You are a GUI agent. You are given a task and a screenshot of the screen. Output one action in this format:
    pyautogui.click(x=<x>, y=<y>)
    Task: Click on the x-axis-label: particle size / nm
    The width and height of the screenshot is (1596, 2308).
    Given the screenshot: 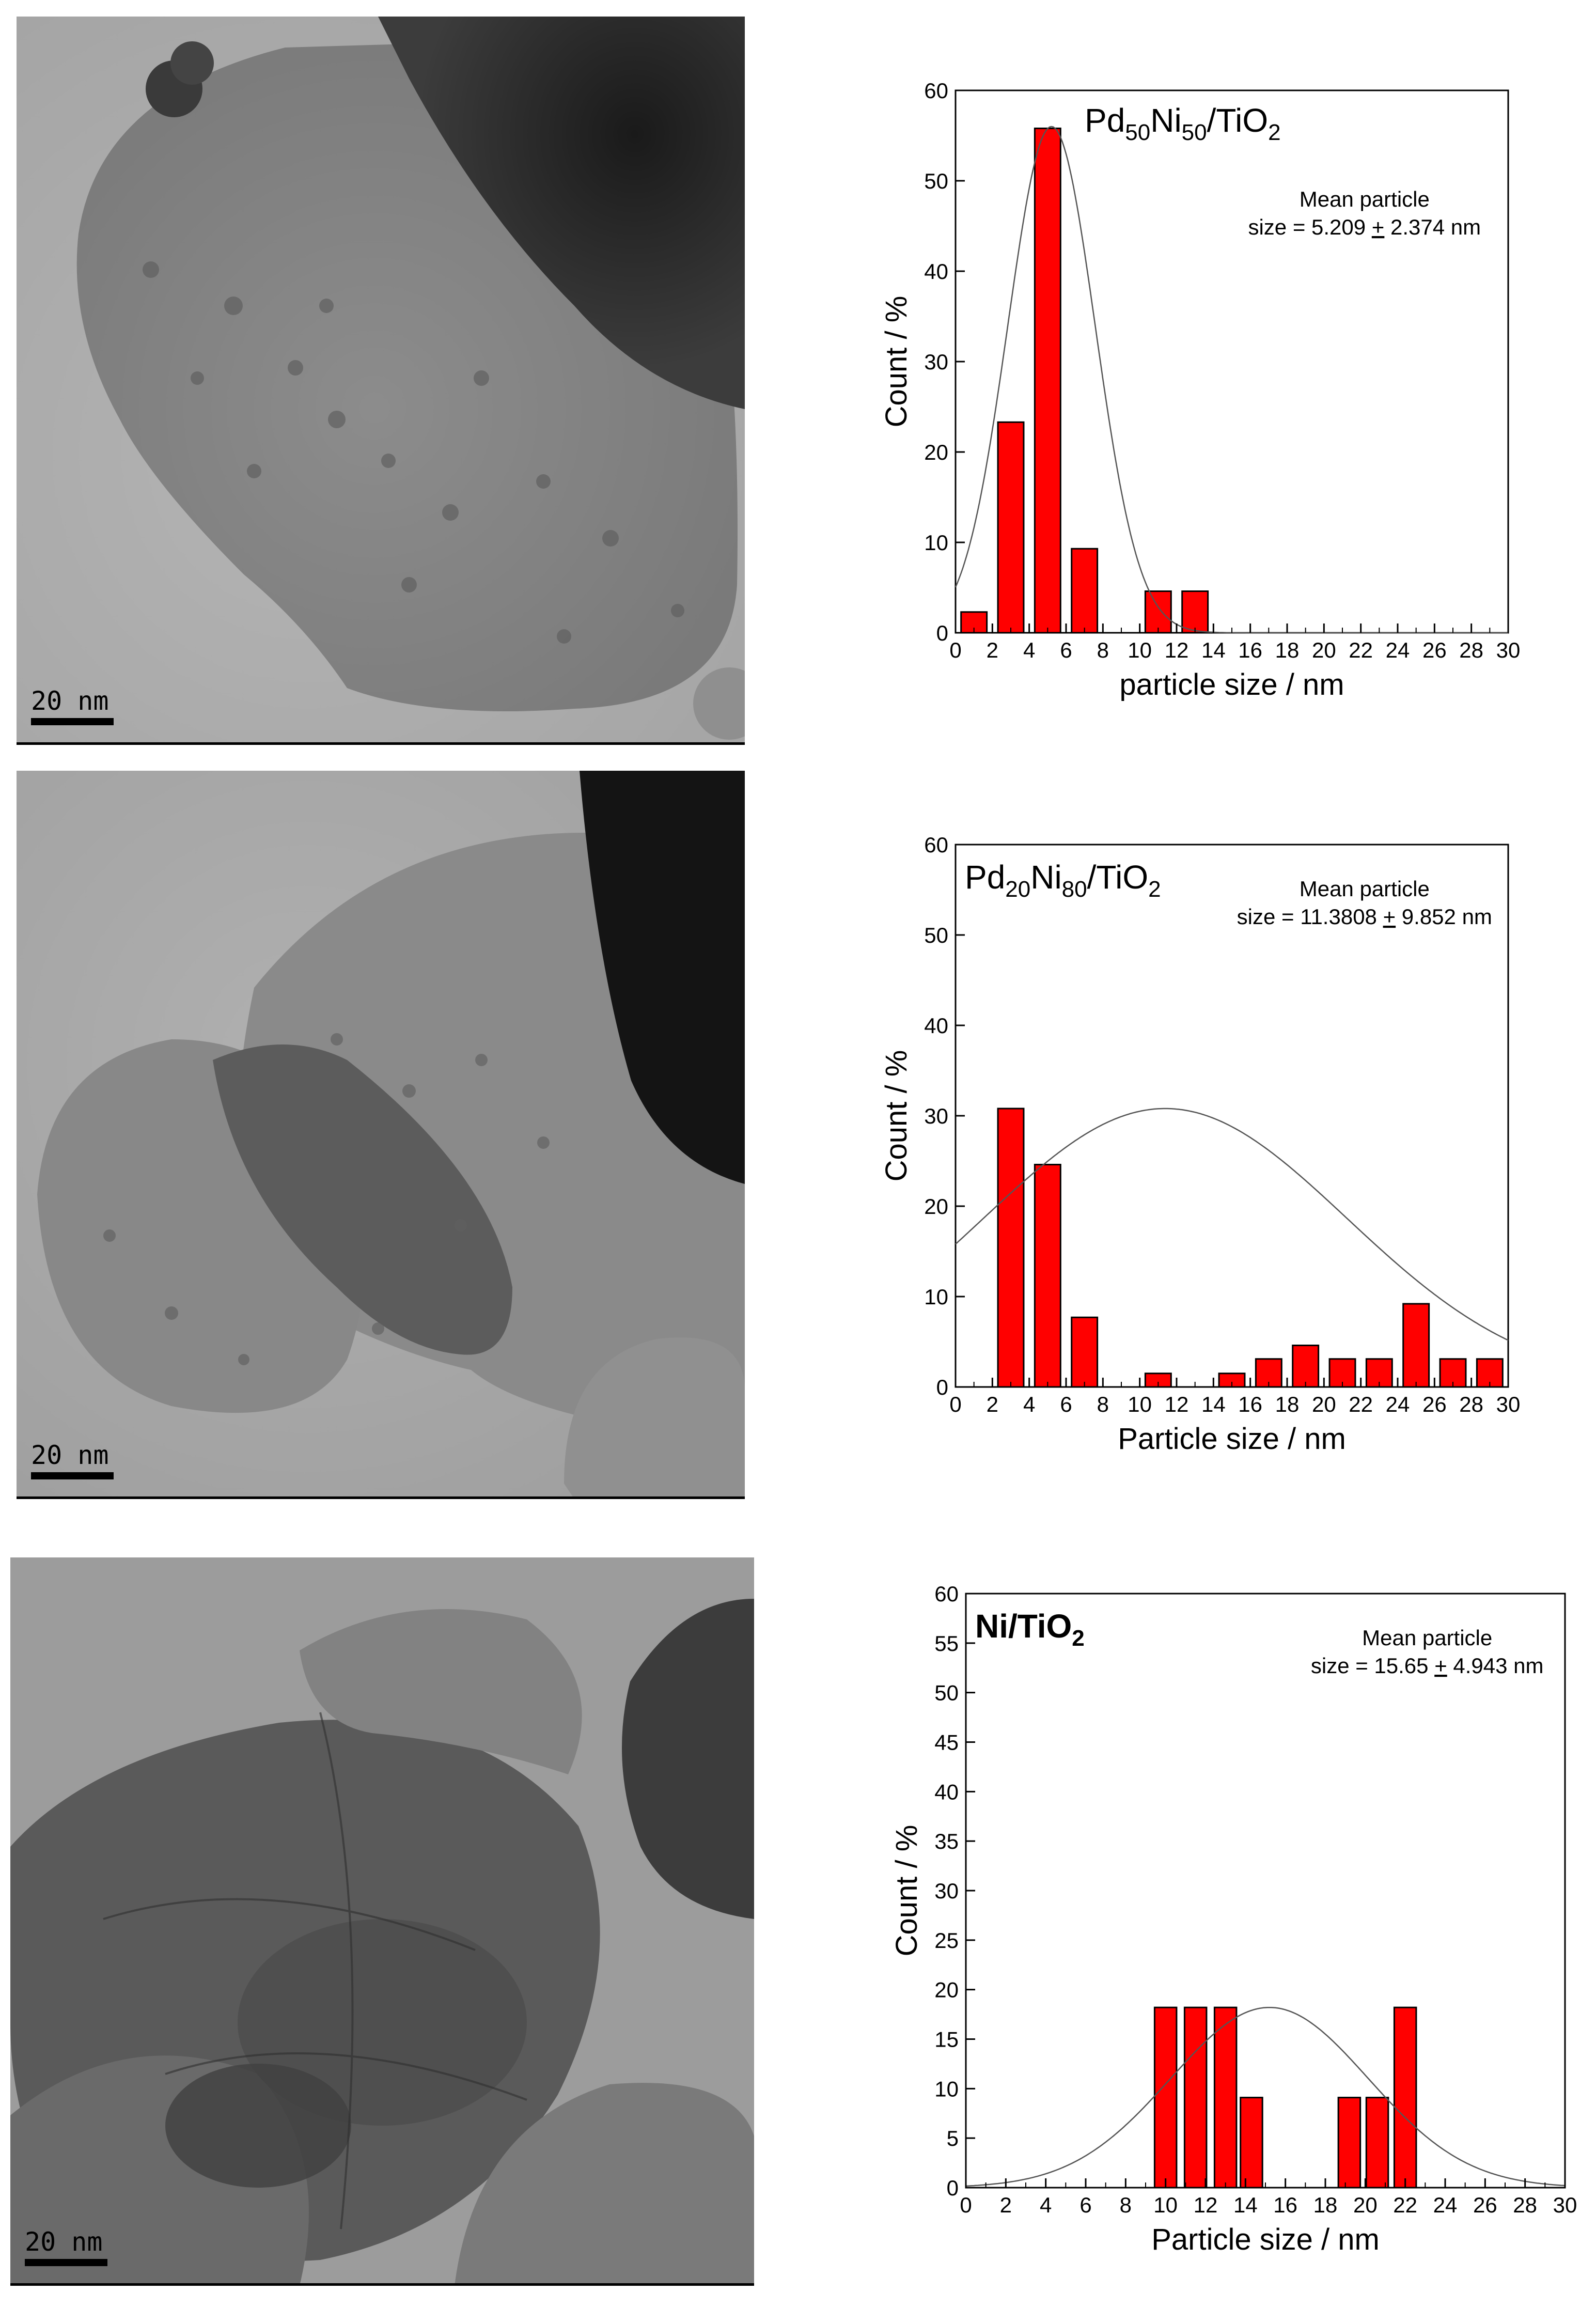 What is the action you would take?
    pyautogui.click(x=1231, y=685)
    